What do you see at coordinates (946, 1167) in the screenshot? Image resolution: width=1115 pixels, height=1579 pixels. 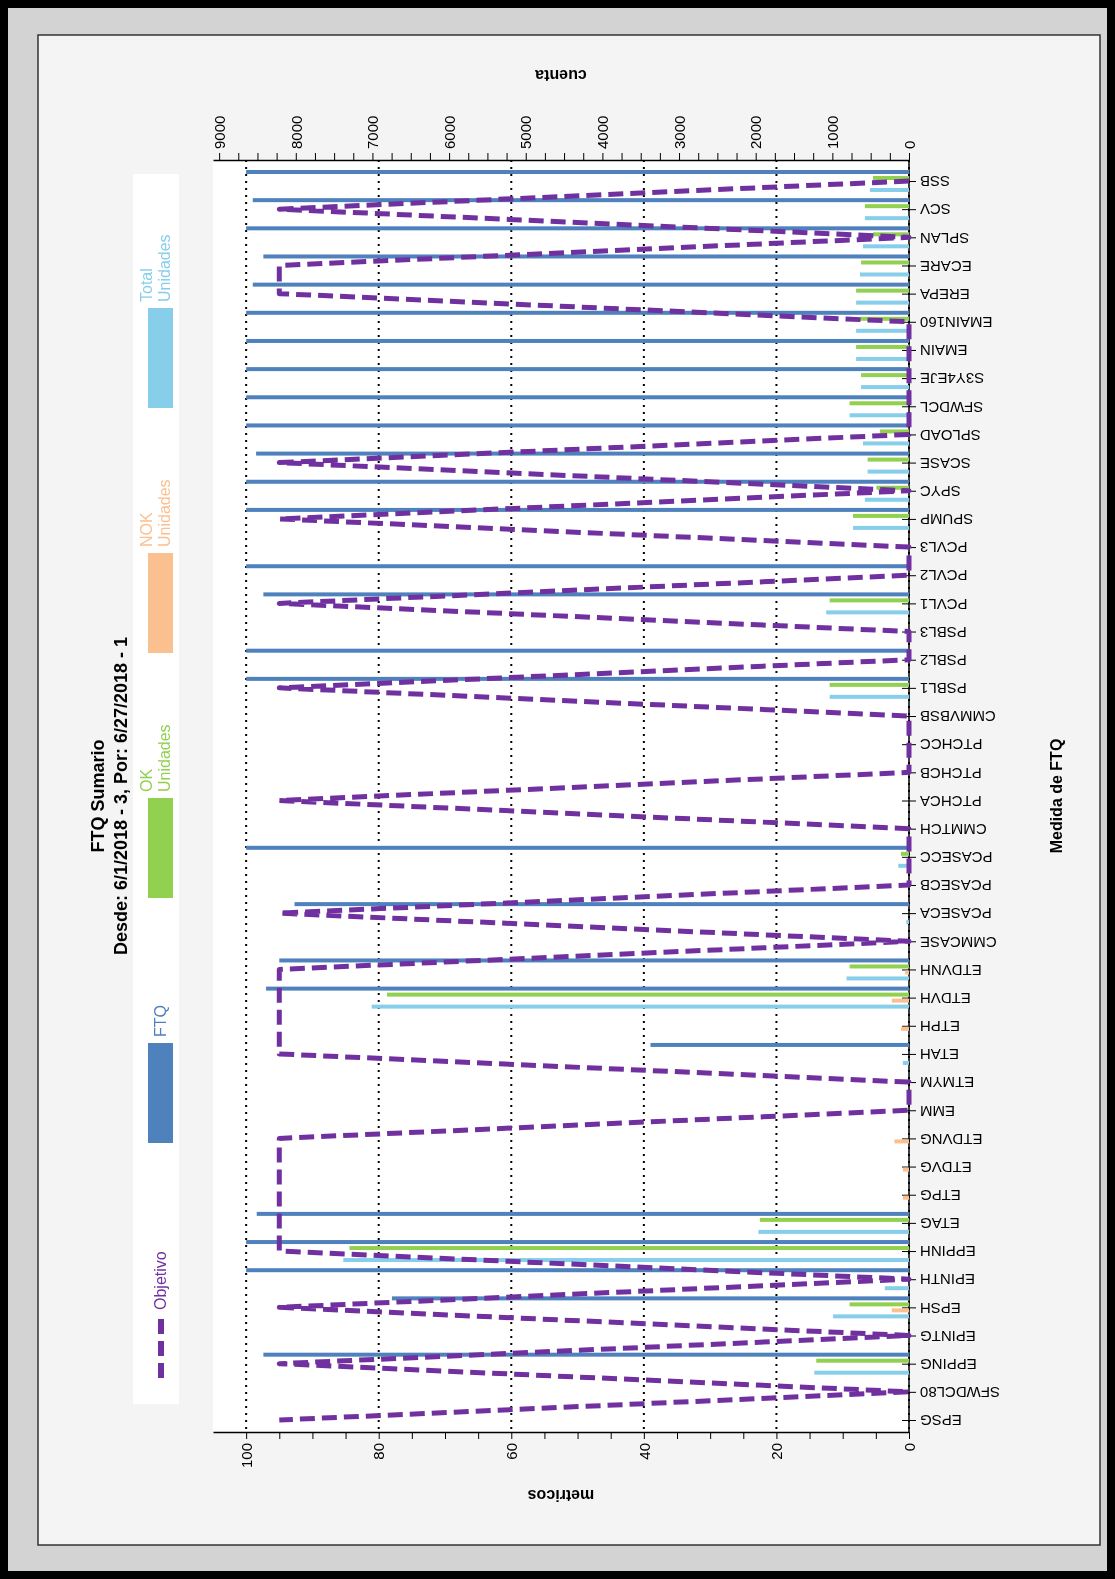 I see `y-tick-label: ETDVG` at bounding box center [946, 1167].